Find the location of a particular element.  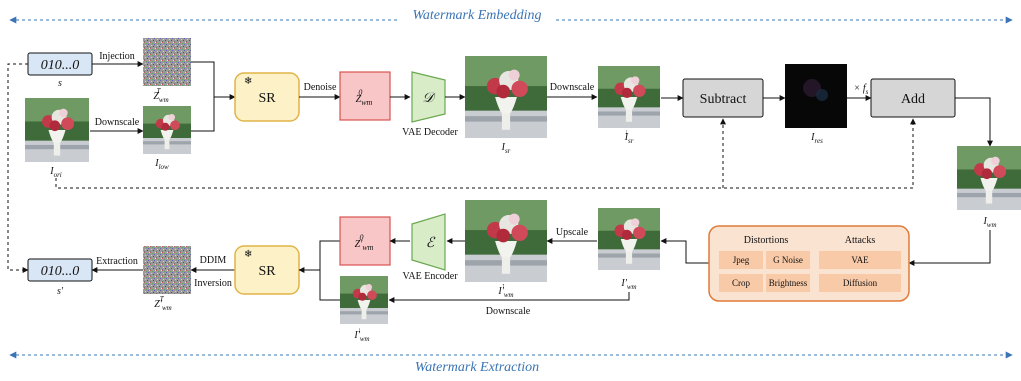

image-sr-label: Isr is located at coordinates (506, 148).